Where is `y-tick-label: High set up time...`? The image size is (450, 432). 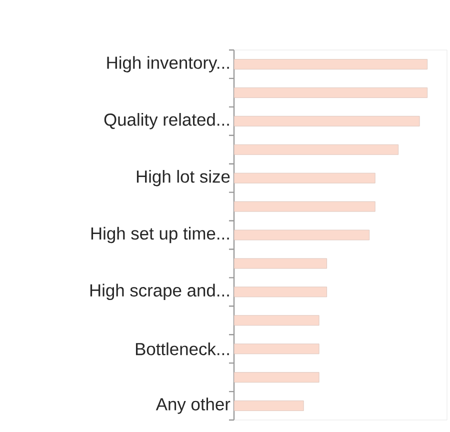
y-tick-label: High set up time... is located at coordinates (160, 235).